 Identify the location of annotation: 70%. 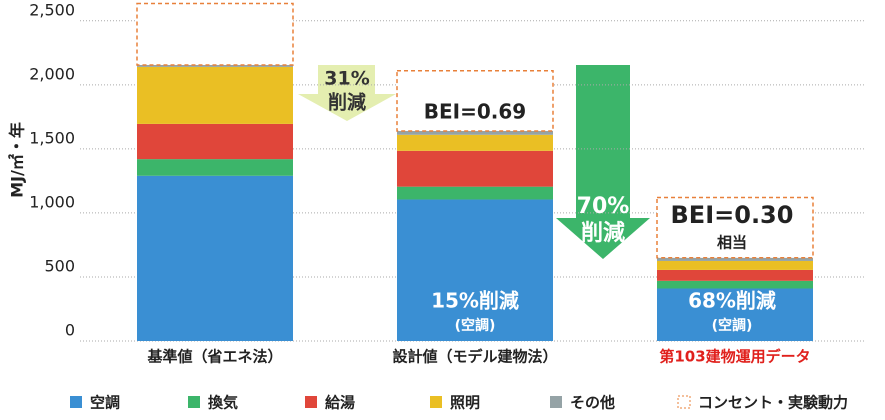
(603, 206).